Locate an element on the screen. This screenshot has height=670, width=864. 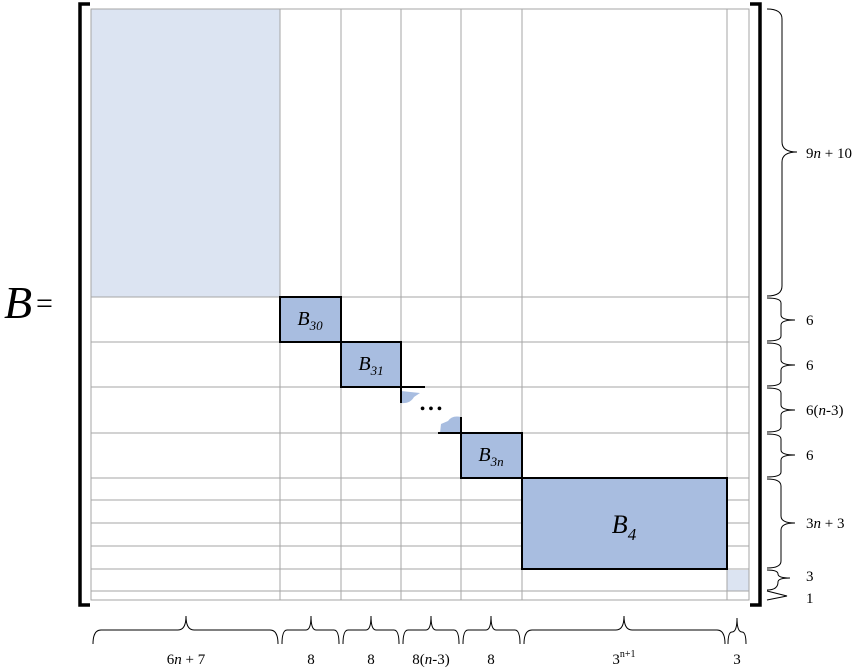
column-braces is located at coordinates (419, 630).